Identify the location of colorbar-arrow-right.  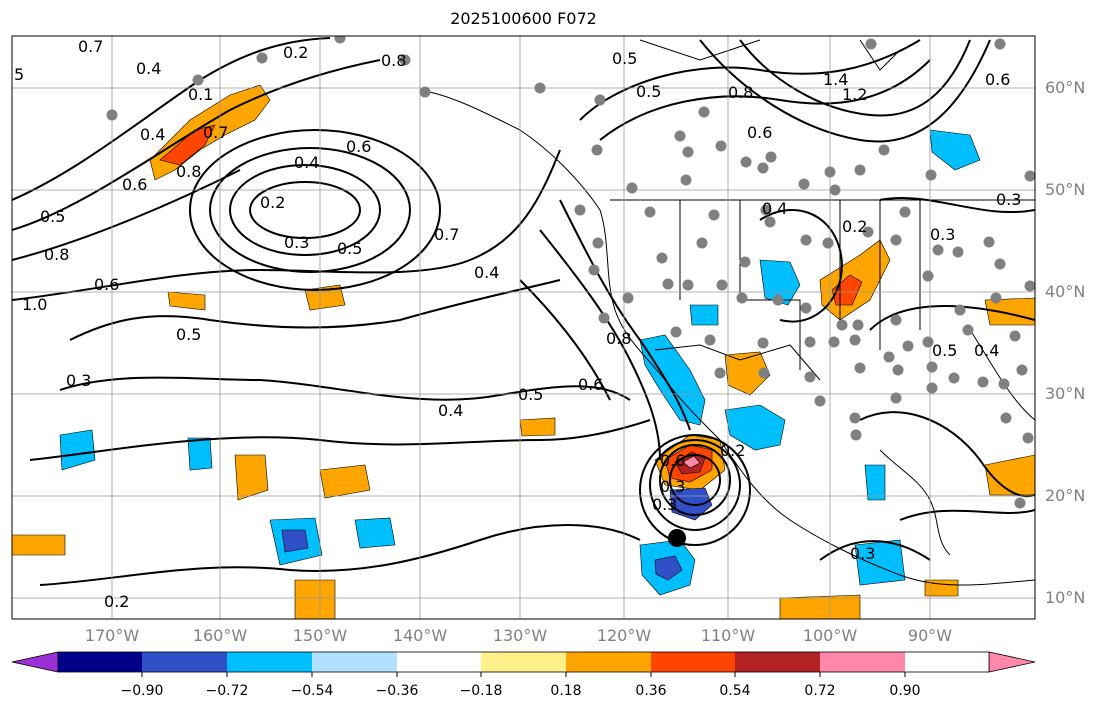
(1012, 662).